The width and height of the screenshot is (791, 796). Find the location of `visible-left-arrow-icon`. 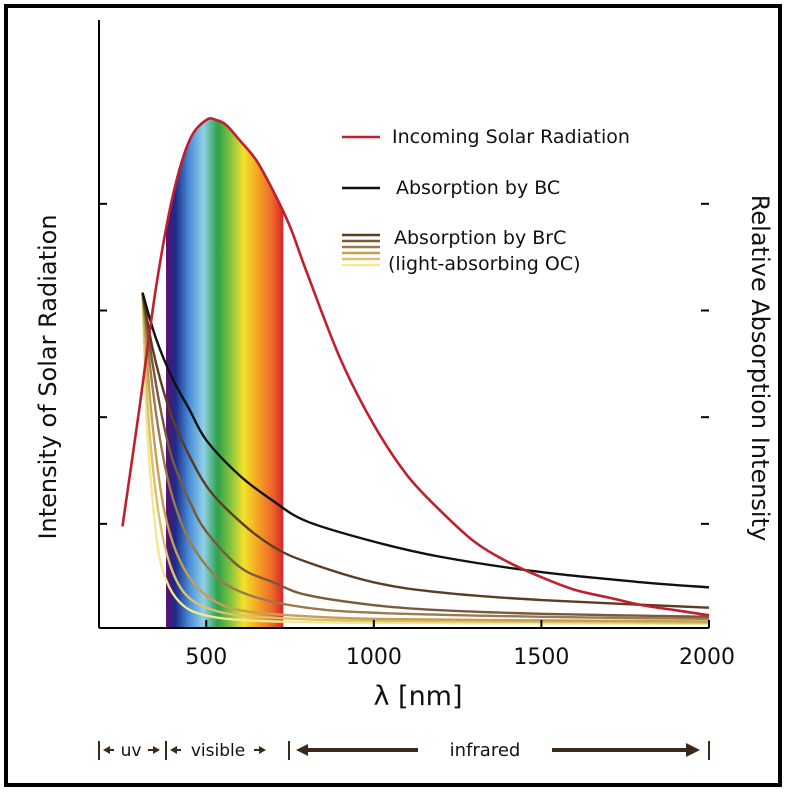

visible-left-arrow-icon is located at coordinates (173, 750).